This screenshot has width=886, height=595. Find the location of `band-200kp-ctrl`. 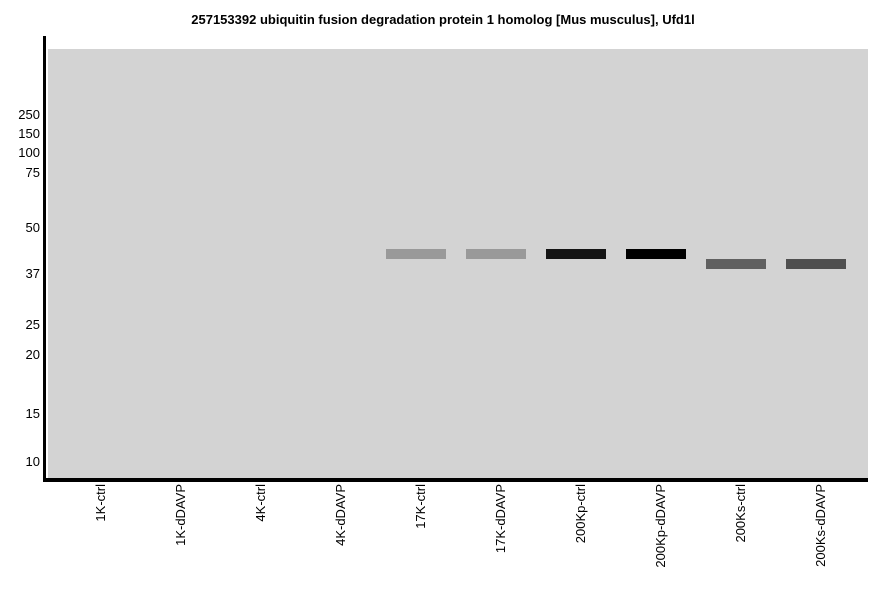

band-200kp-ctrl is located at coordinates (576, 254).